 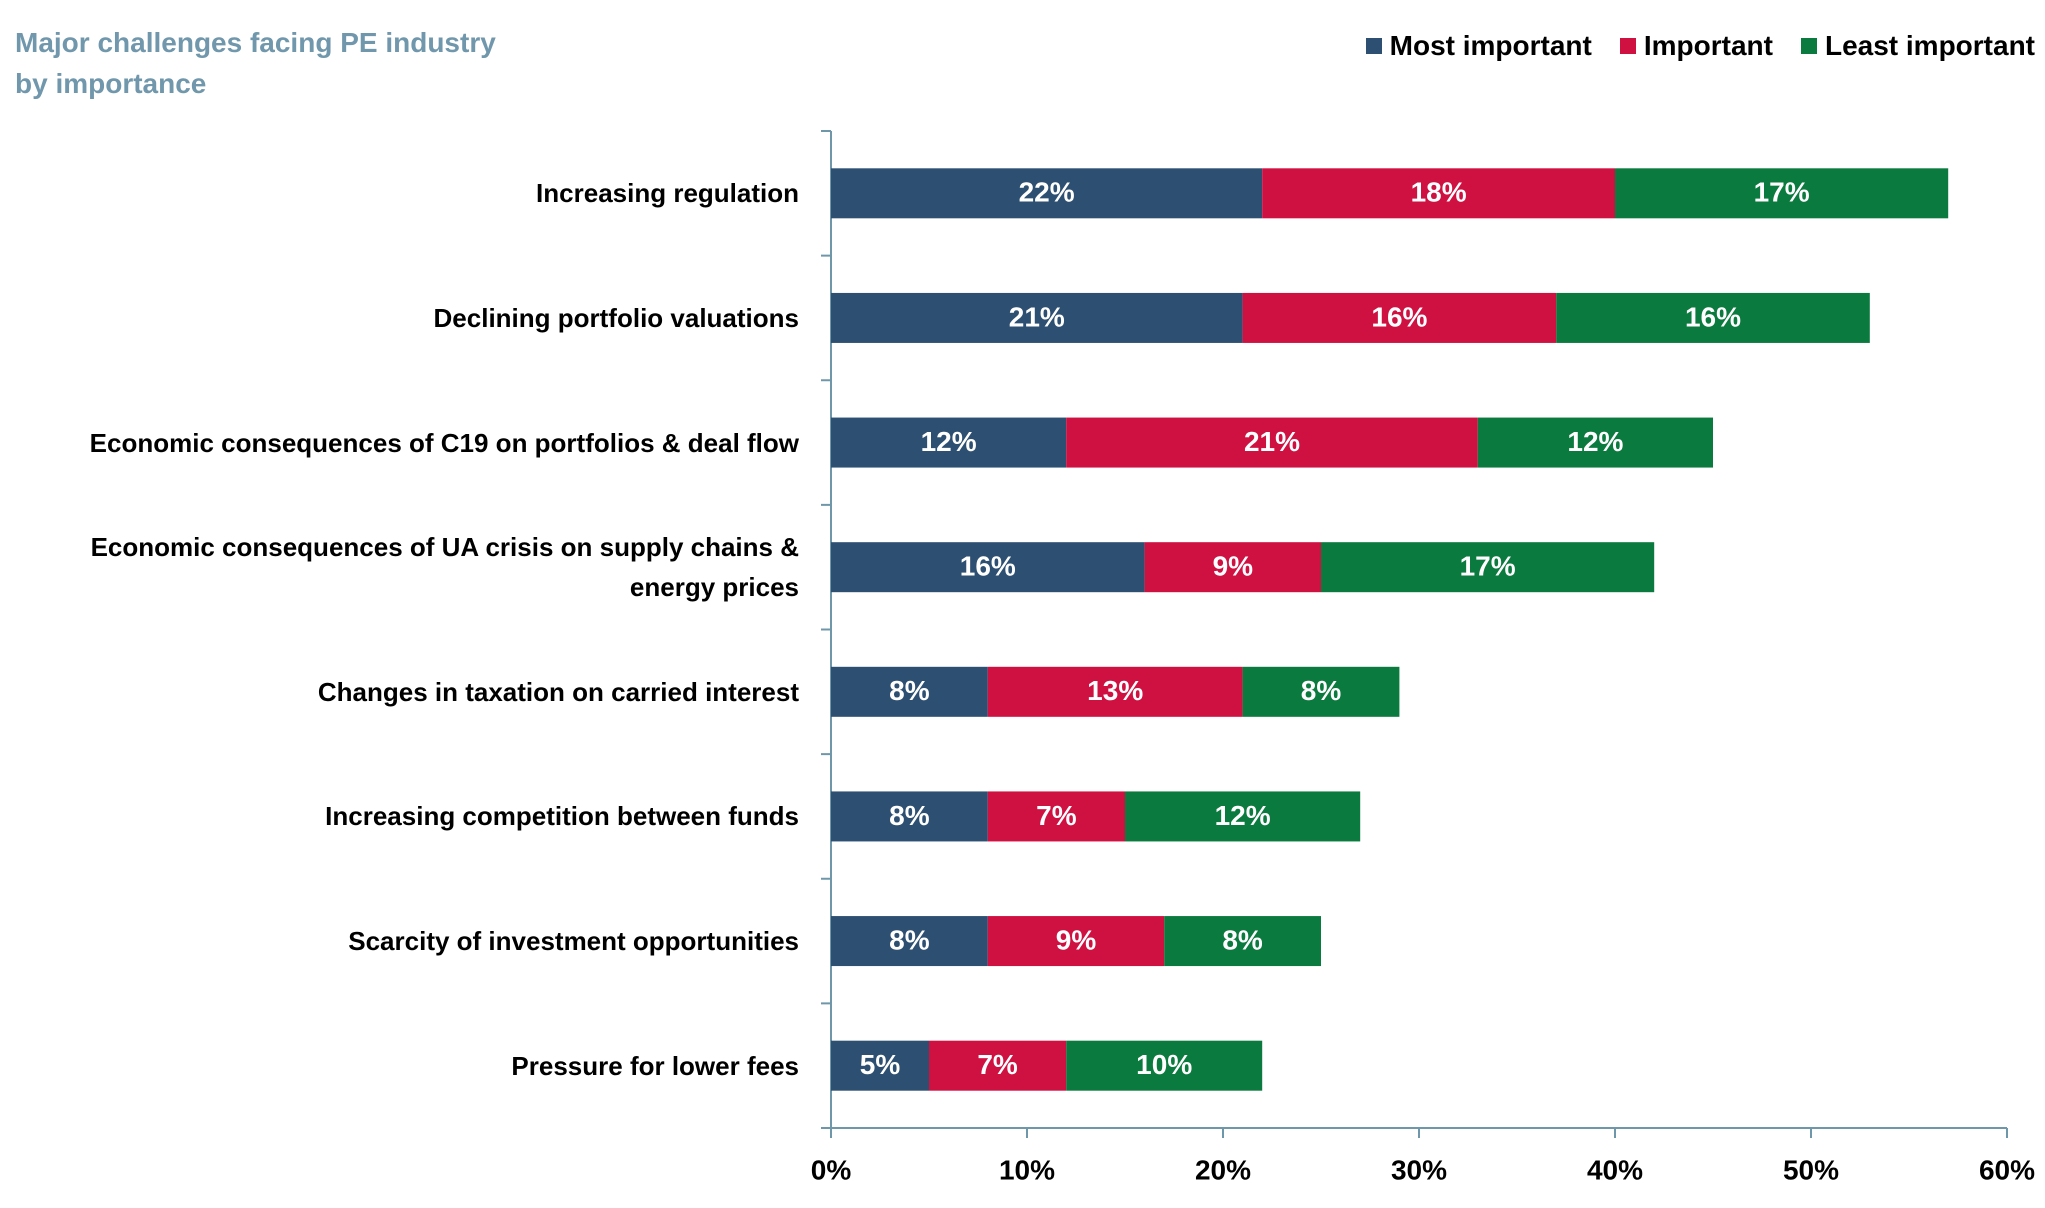 I want to click on x-tick-label: 60%, so click(x=2007, y=1169).